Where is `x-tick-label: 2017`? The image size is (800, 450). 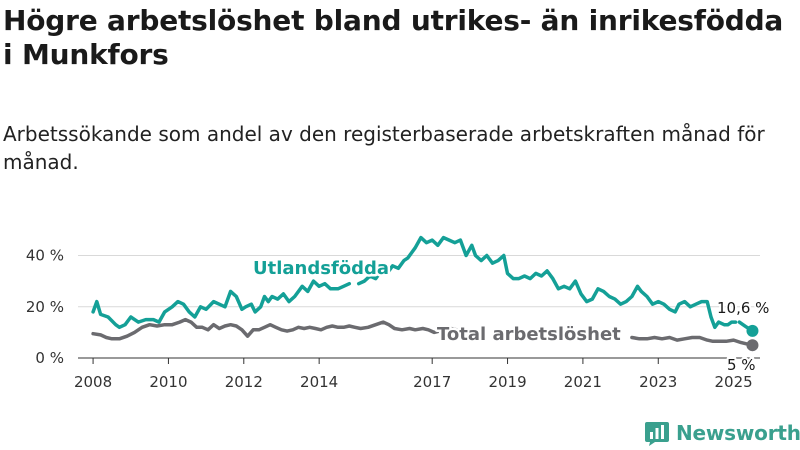
x-tick-label: 2017 is located at coordinates (432, 382).